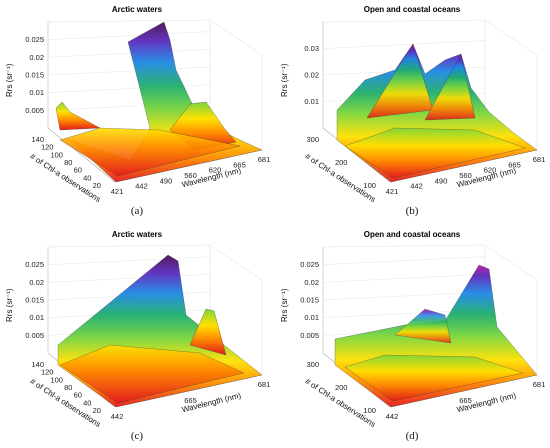 This screenshot has height=448, width=550. What do you see at coordinates (78, 116) in the screenshot?
I see `surface-ridge-small` at bounding box center [78, 116].